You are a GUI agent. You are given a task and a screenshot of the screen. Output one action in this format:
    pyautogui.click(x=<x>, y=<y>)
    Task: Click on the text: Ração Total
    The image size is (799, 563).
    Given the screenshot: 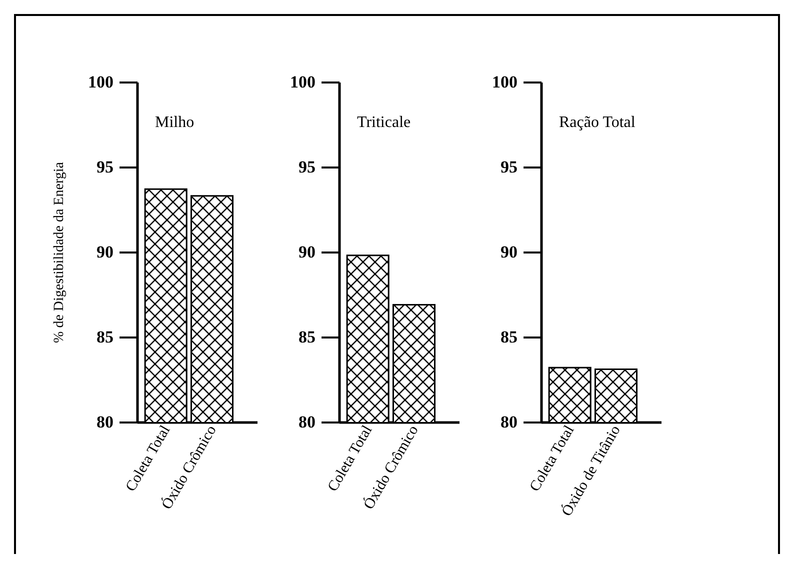 What is the action you would take?
    pyautogui.click(x=597, y=122)
    